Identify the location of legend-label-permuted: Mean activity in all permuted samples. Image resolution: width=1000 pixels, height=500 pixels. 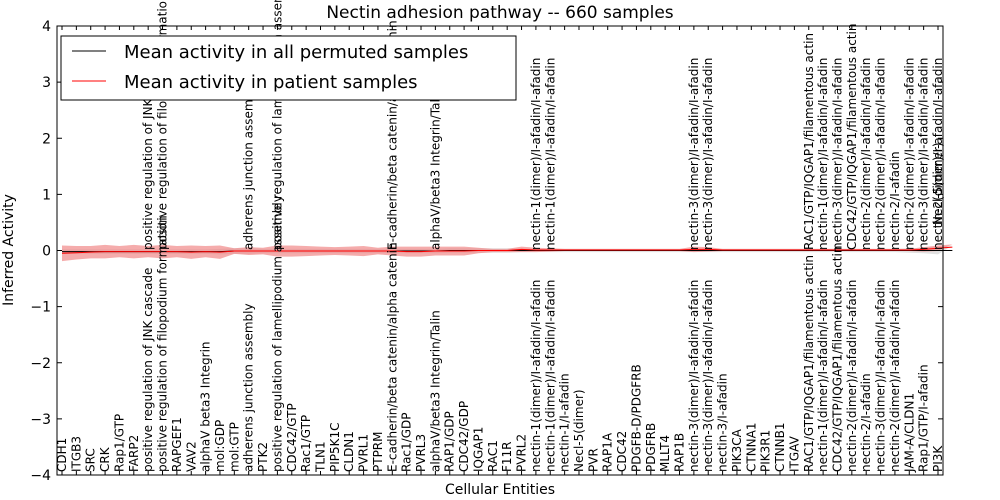
(296, 52).